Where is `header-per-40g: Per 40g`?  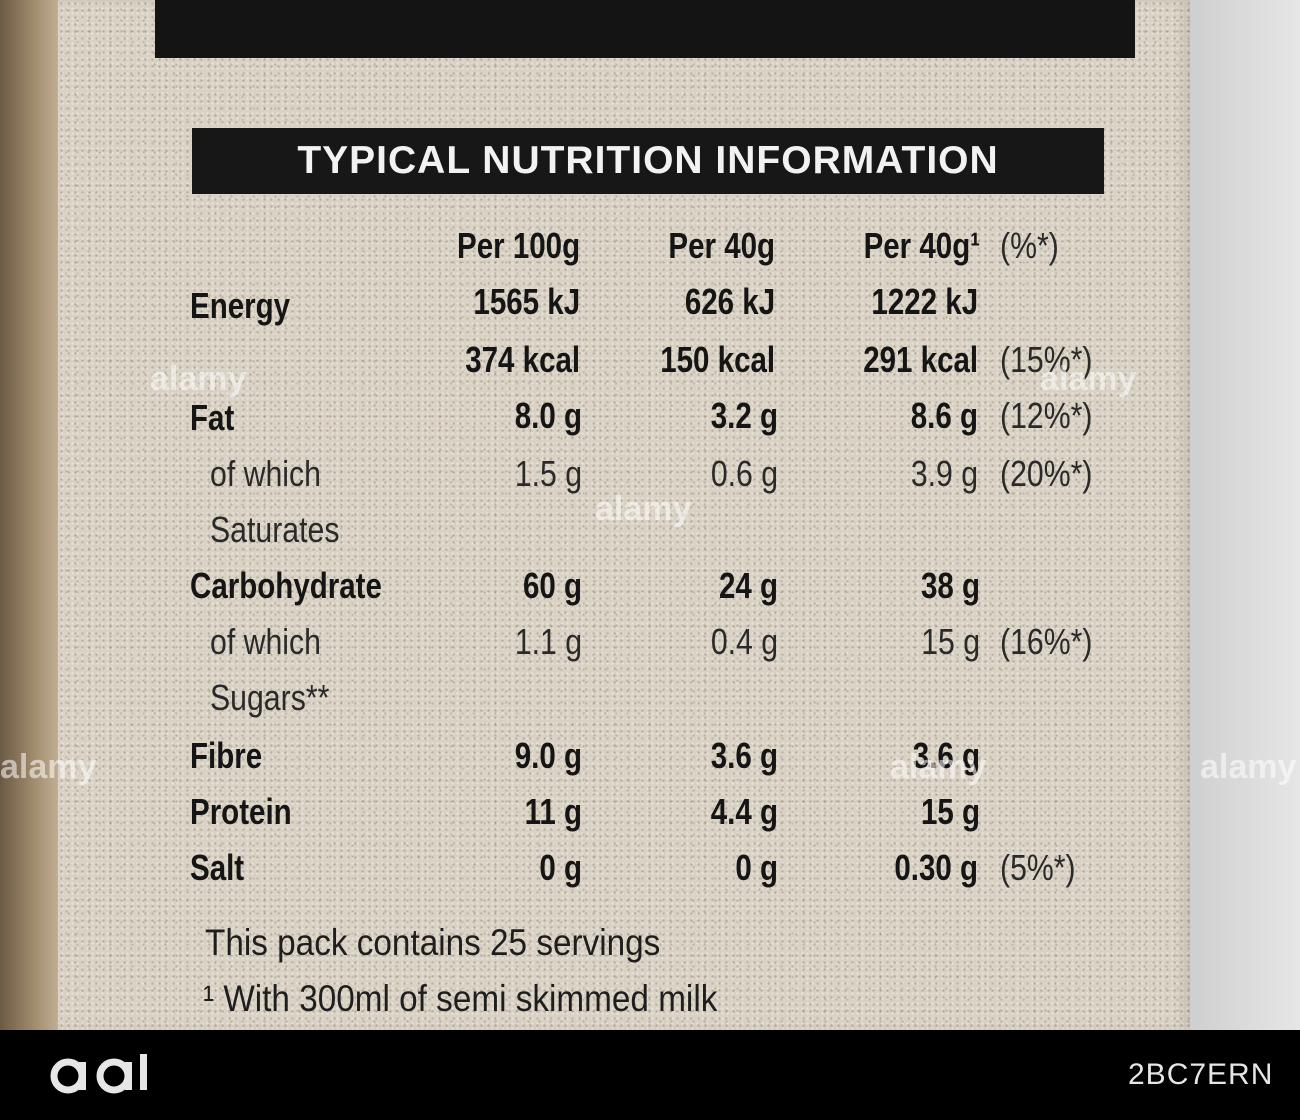
header-per-40g: Per 40g is located at coordinates (721, 245).